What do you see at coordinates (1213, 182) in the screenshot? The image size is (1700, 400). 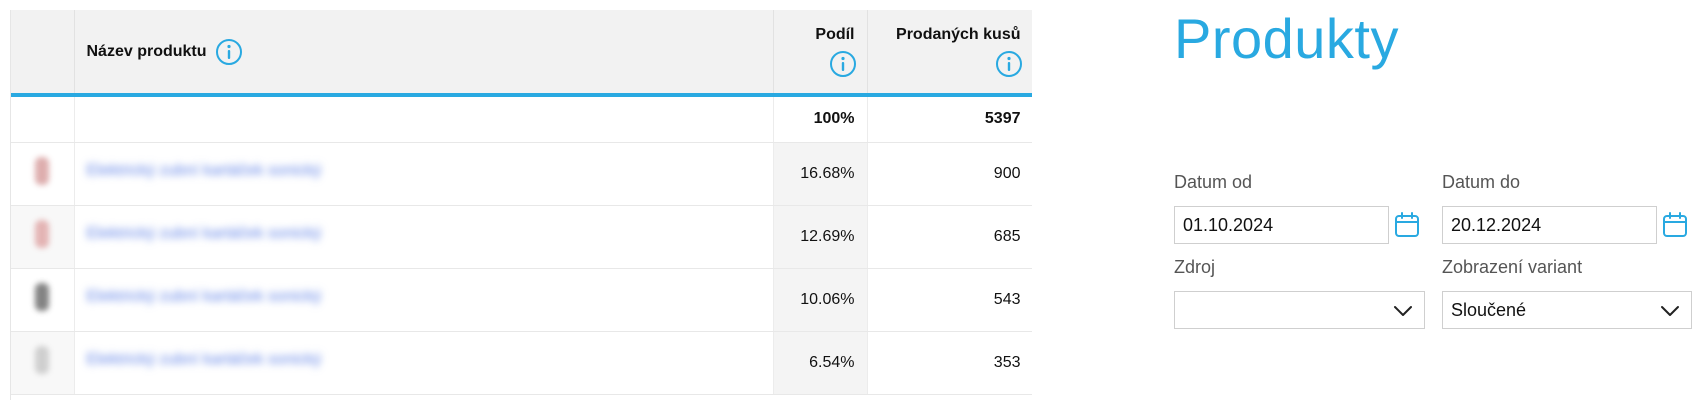 I see `date-from-label: Datum od` at bounding box center [1213, 182].